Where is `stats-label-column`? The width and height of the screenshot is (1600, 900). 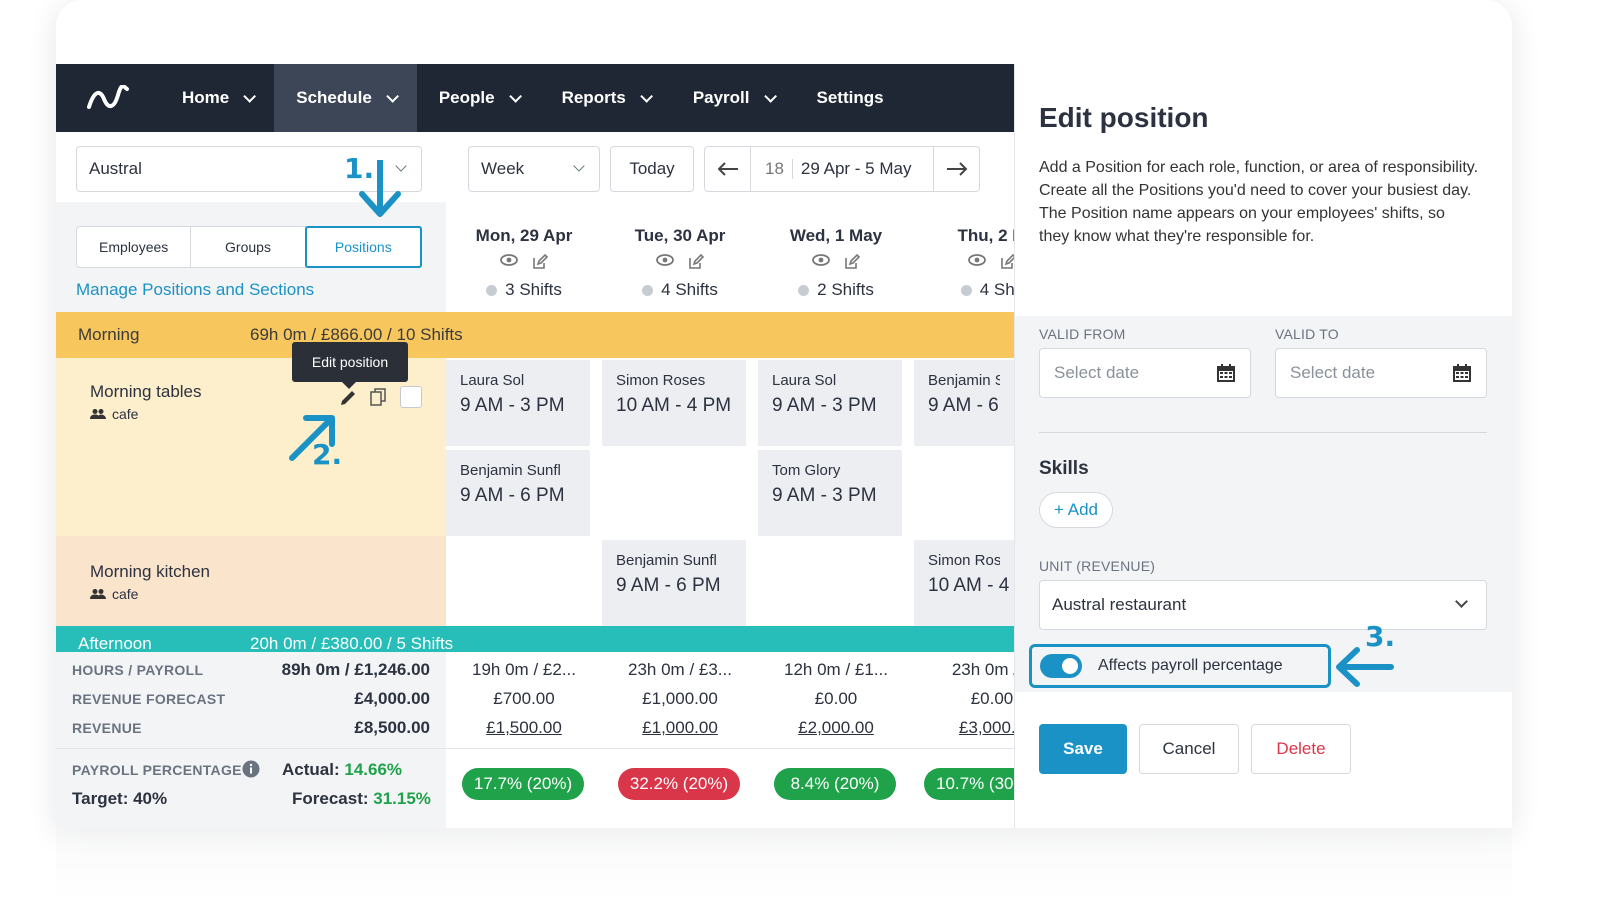 stats-label-column is located at coordinates (251, 740).